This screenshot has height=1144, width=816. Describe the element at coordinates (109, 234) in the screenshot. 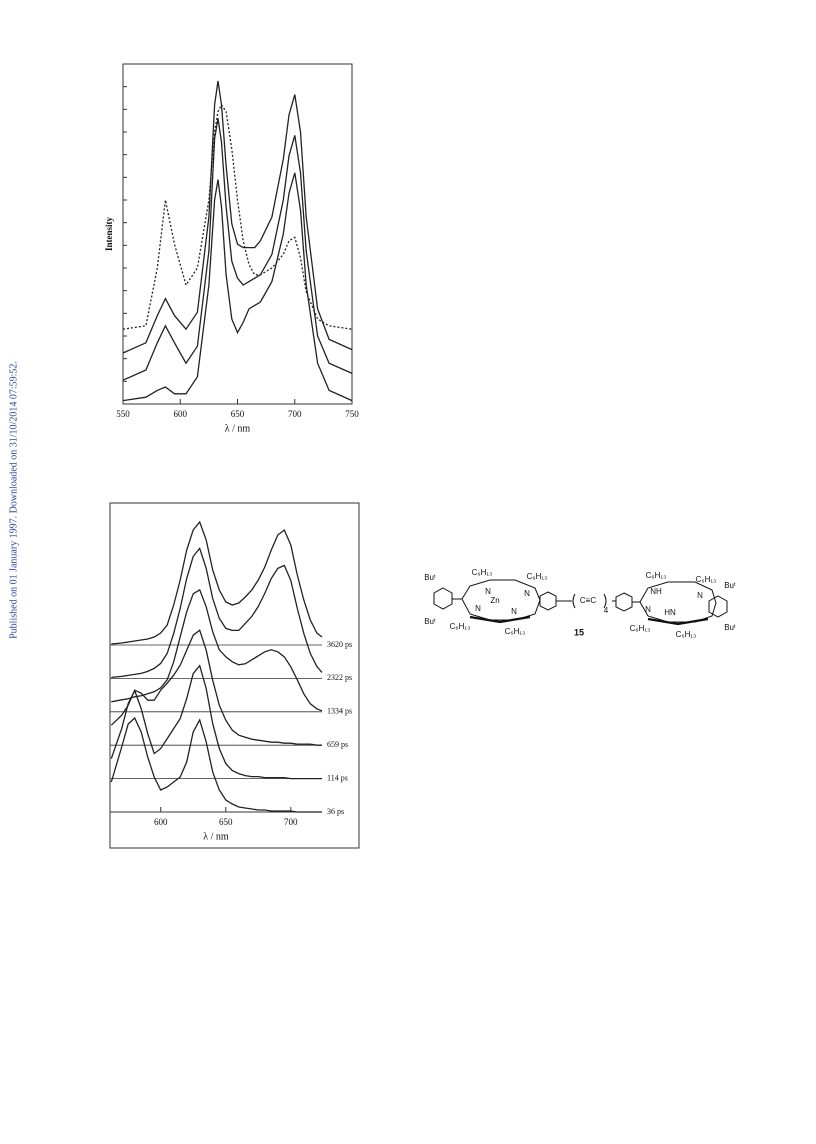

I see `y-axis-label: Intensity` at that location.